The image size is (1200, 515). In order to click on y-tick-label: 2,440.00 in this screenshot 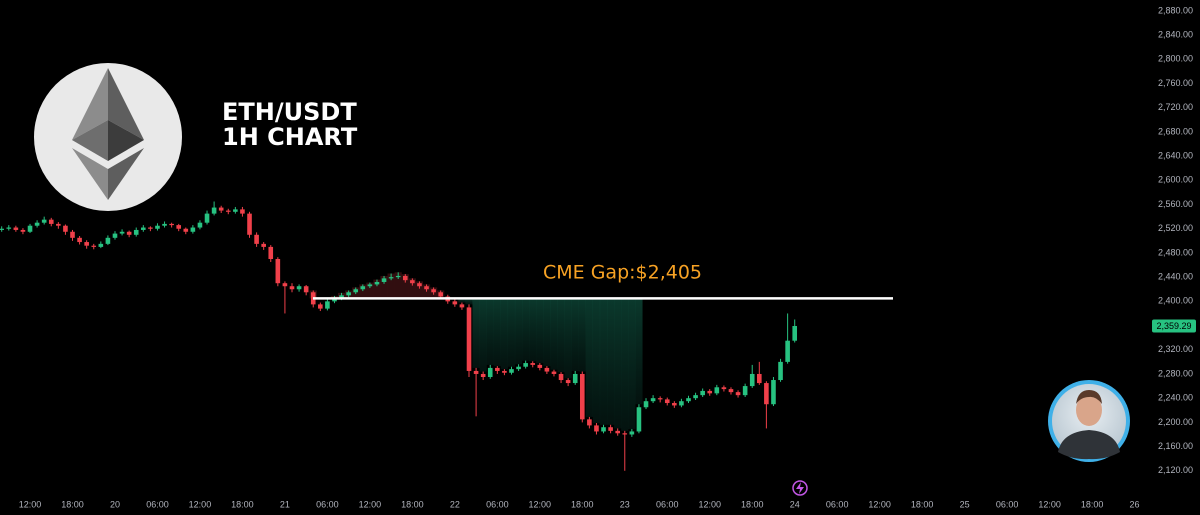, I will do `click(1175, 277)`.